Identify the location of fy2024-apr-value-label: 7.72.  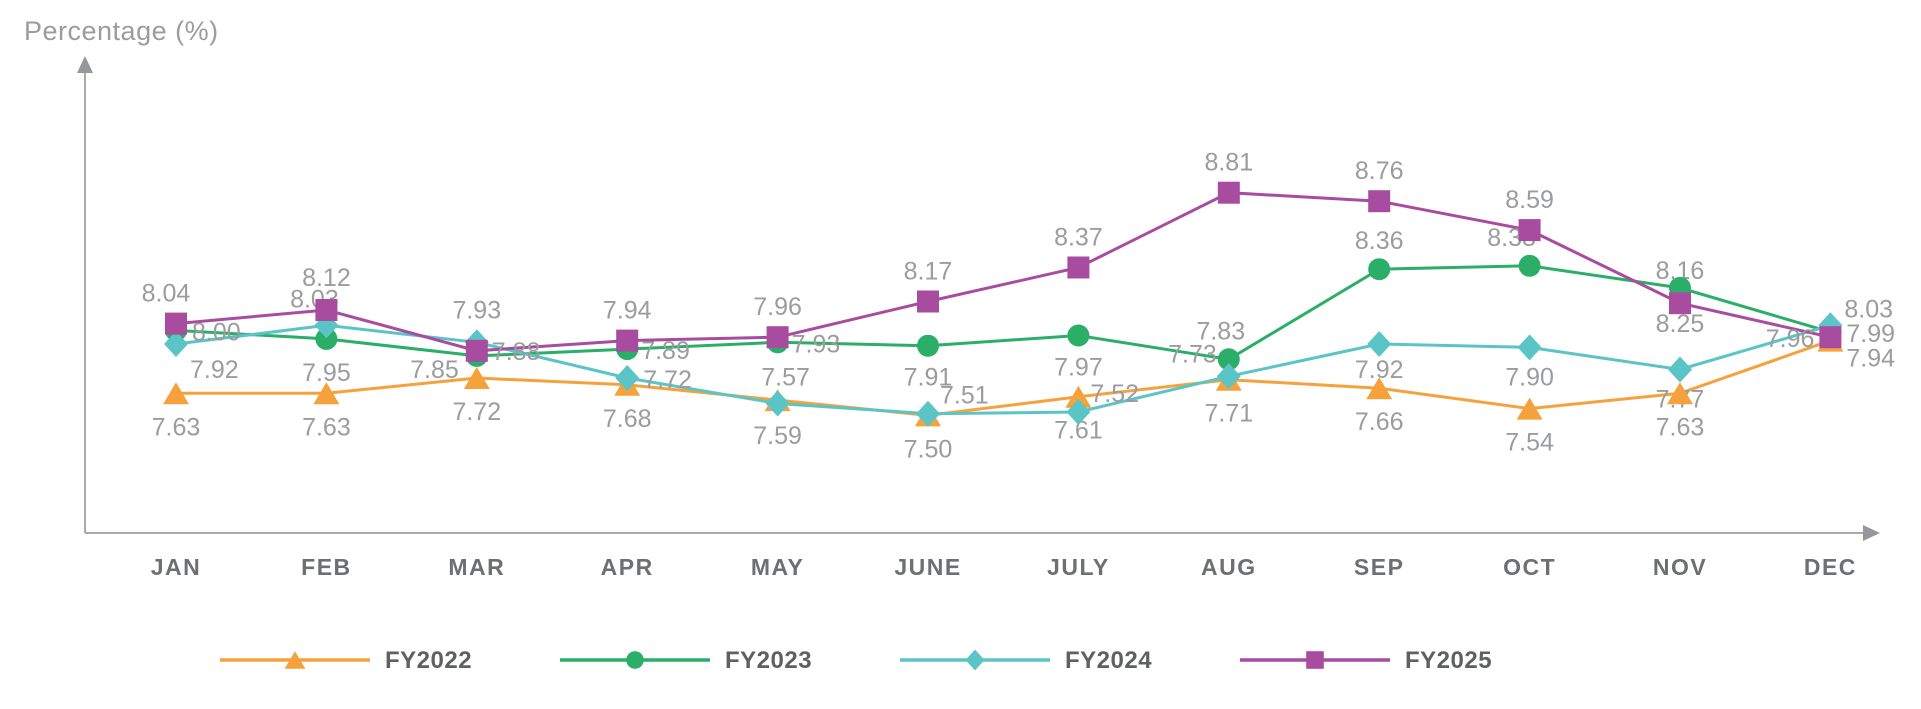
(667, 380).